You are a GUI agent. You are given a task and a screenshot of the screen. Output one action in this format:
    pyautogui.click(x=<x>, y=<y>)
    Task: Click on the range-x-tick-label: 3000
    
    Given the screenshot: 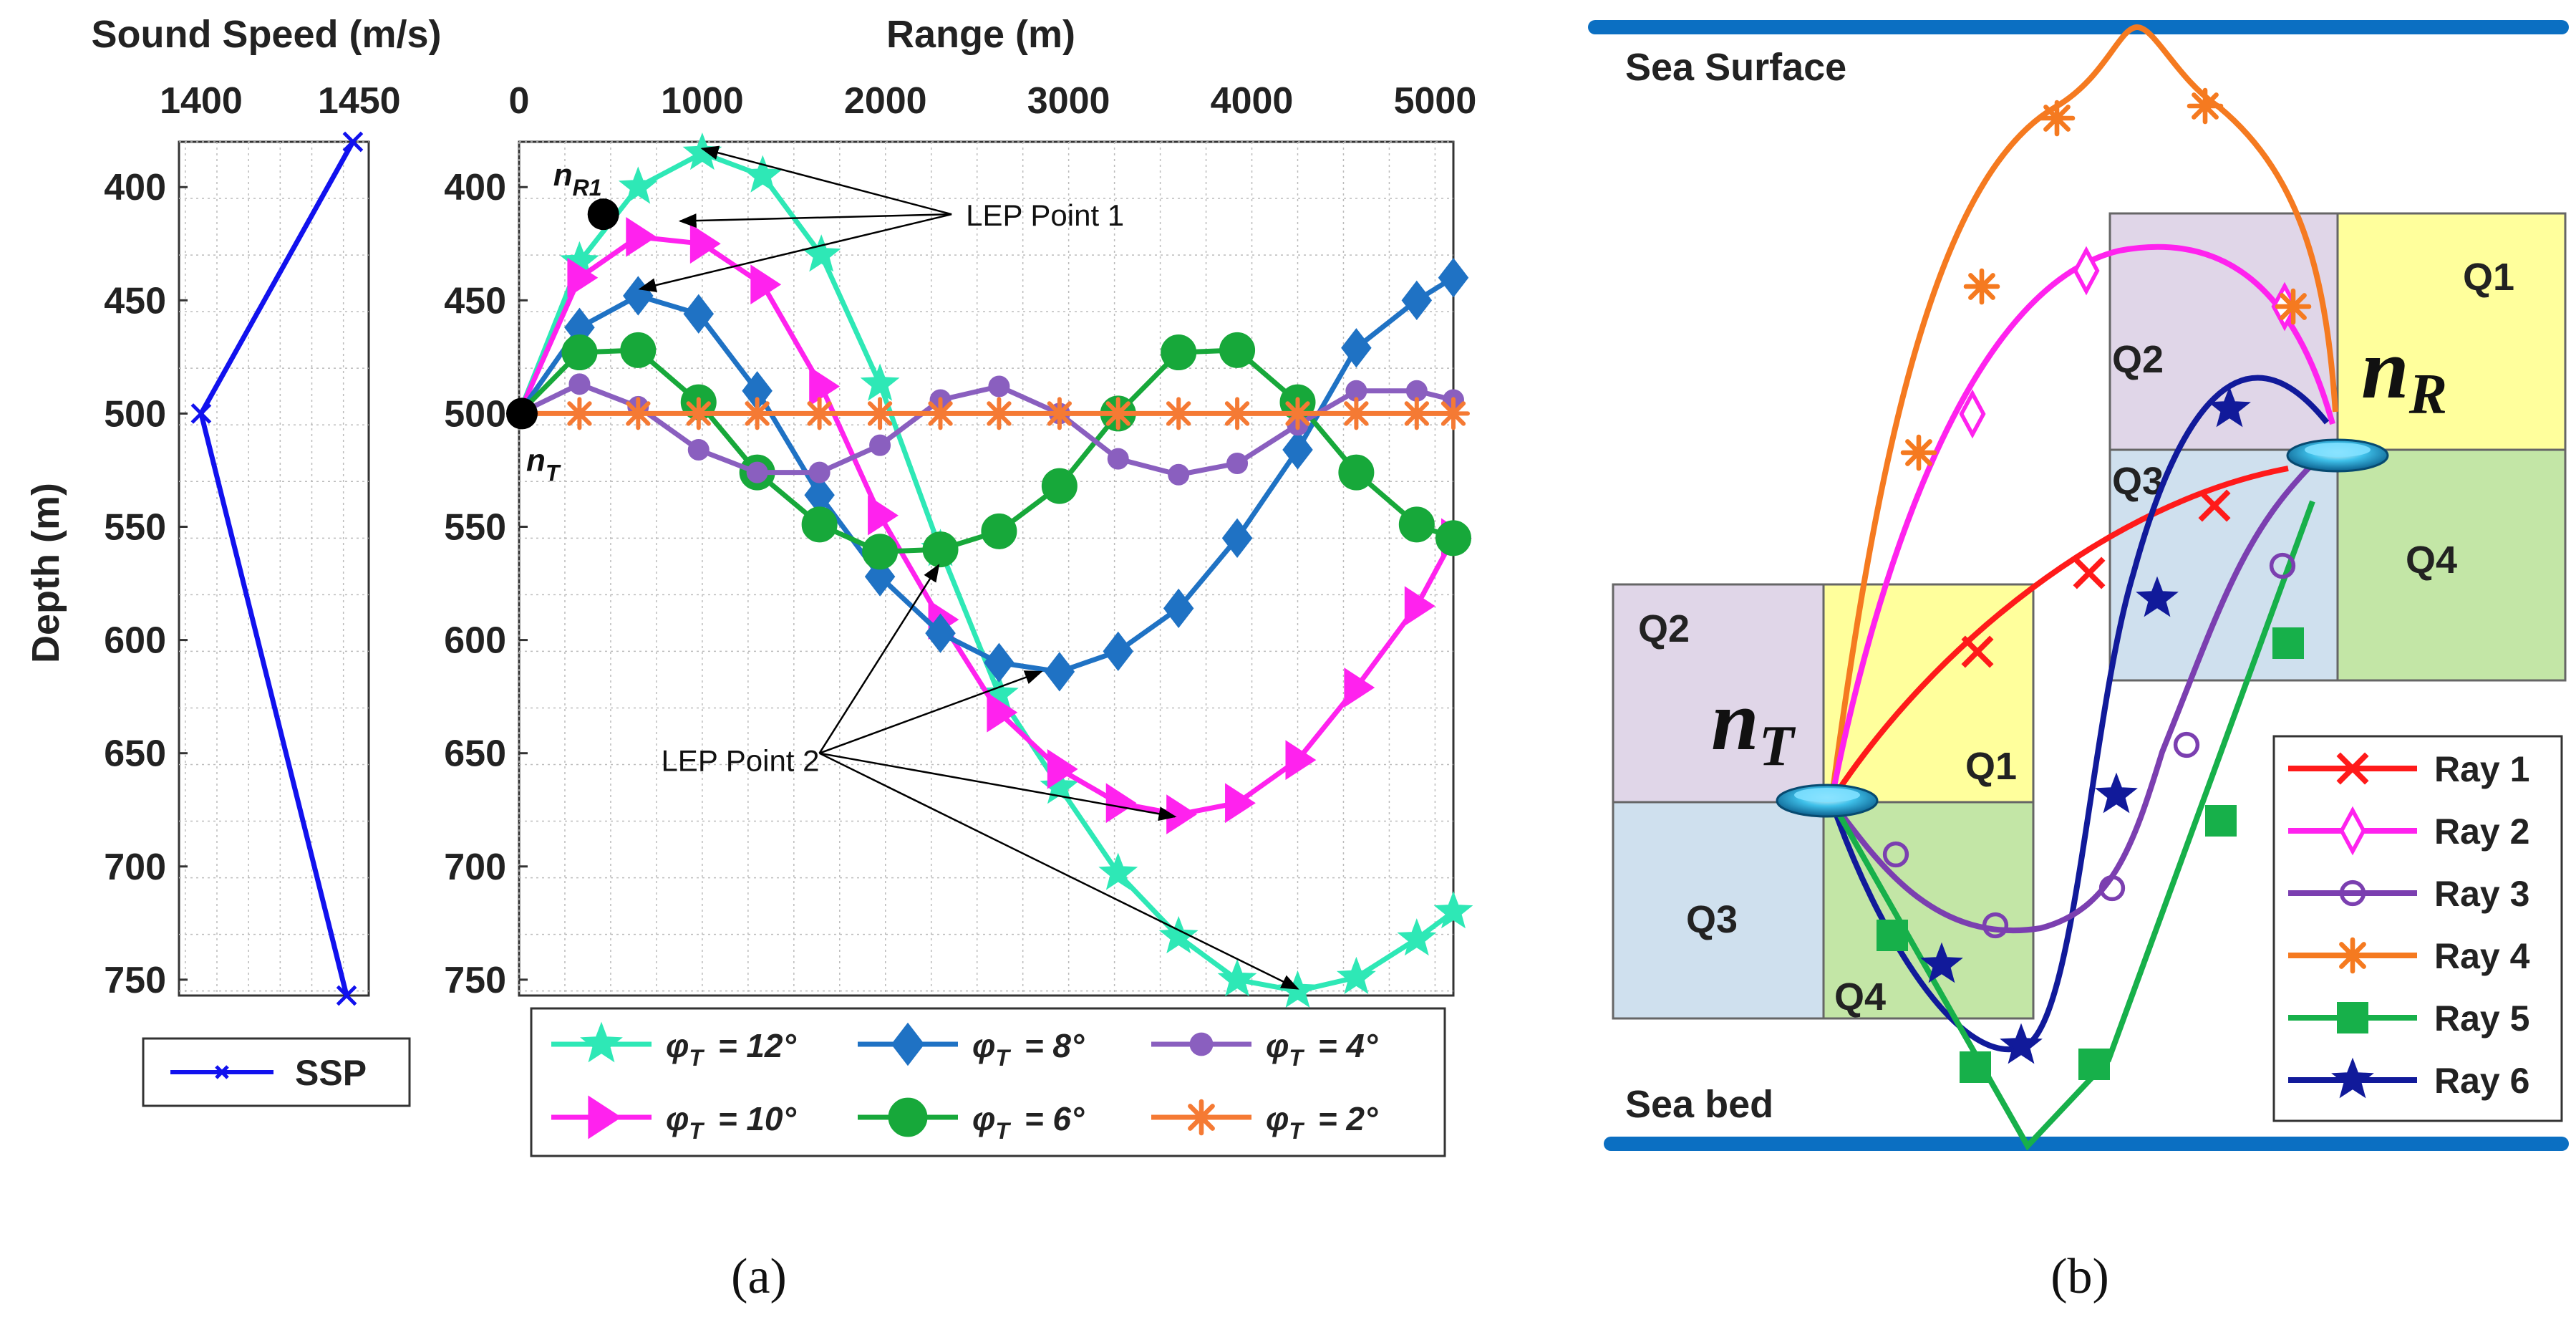 What is the action you would take?
    pyautogui.click(x=1068, y=101)
    